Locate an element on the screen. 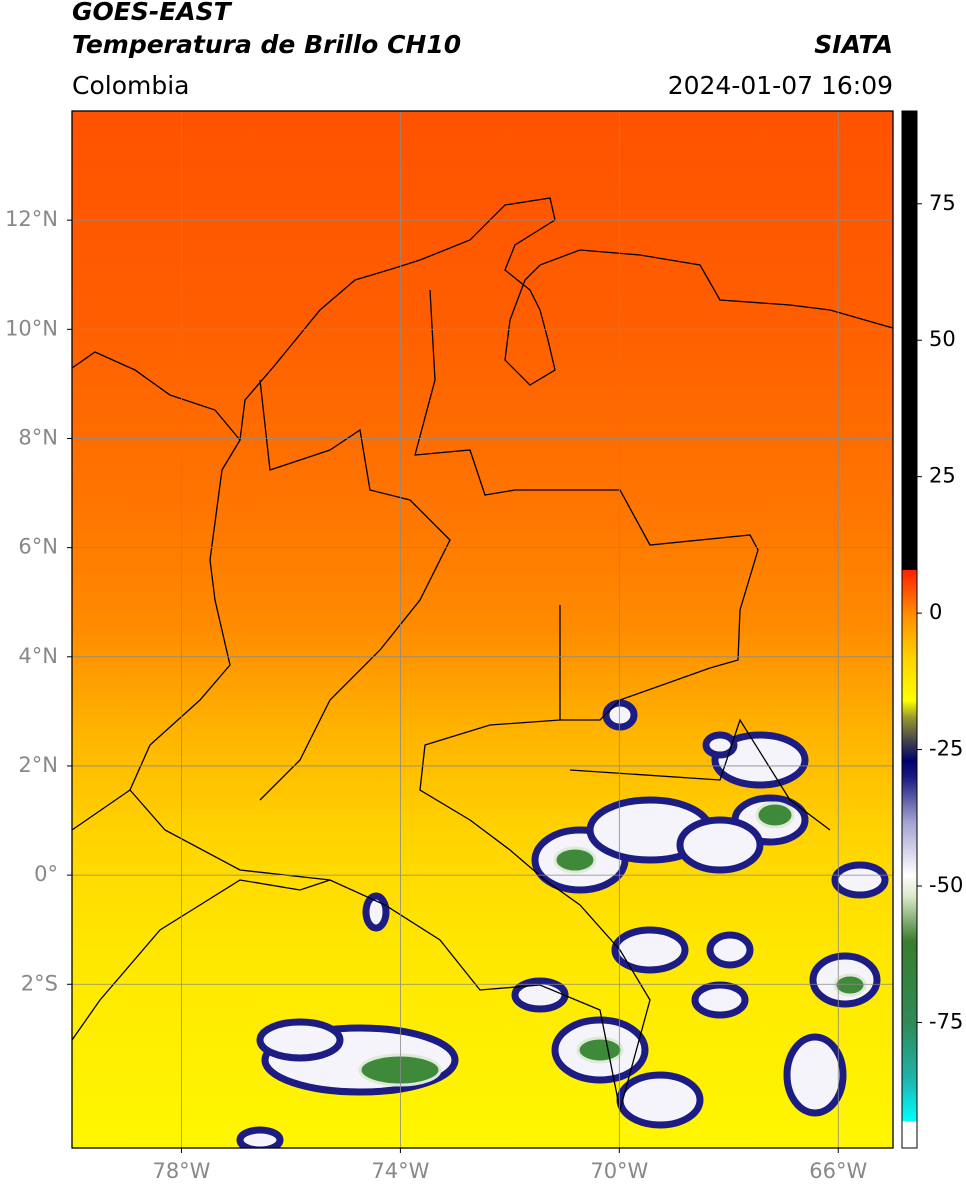  y-tick-label: 8°N is located at coordinates (38, 437).